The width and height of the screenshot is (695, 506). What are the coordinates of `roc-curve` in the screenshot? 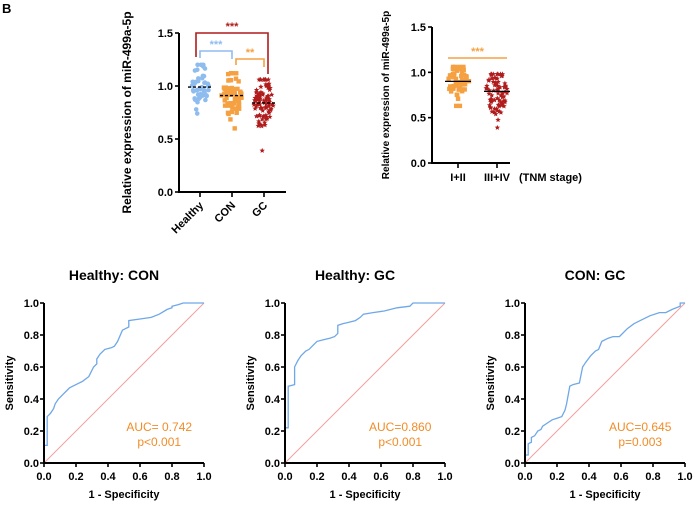 It's located at (123, 382).